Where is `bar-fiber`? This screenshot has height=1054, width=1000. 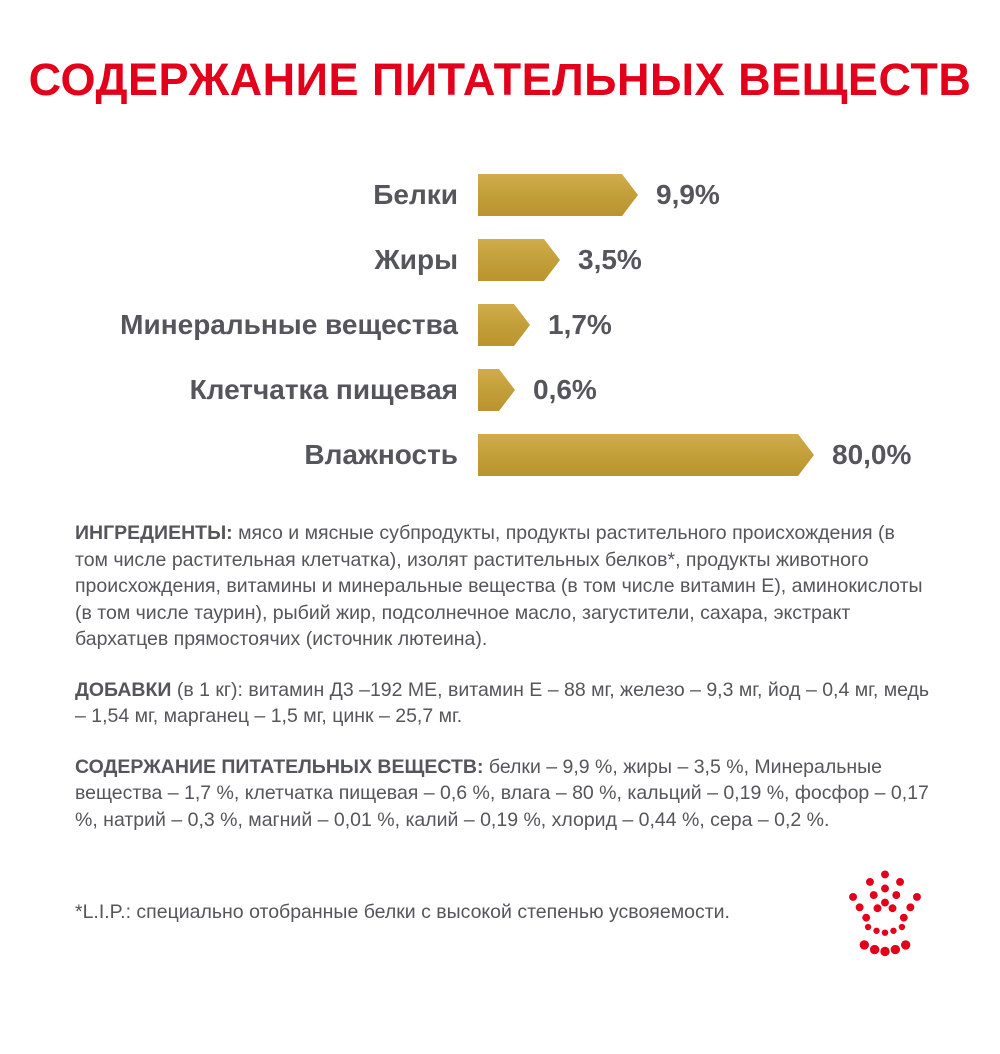 bar-fiber is located at coordinates (496, 390).